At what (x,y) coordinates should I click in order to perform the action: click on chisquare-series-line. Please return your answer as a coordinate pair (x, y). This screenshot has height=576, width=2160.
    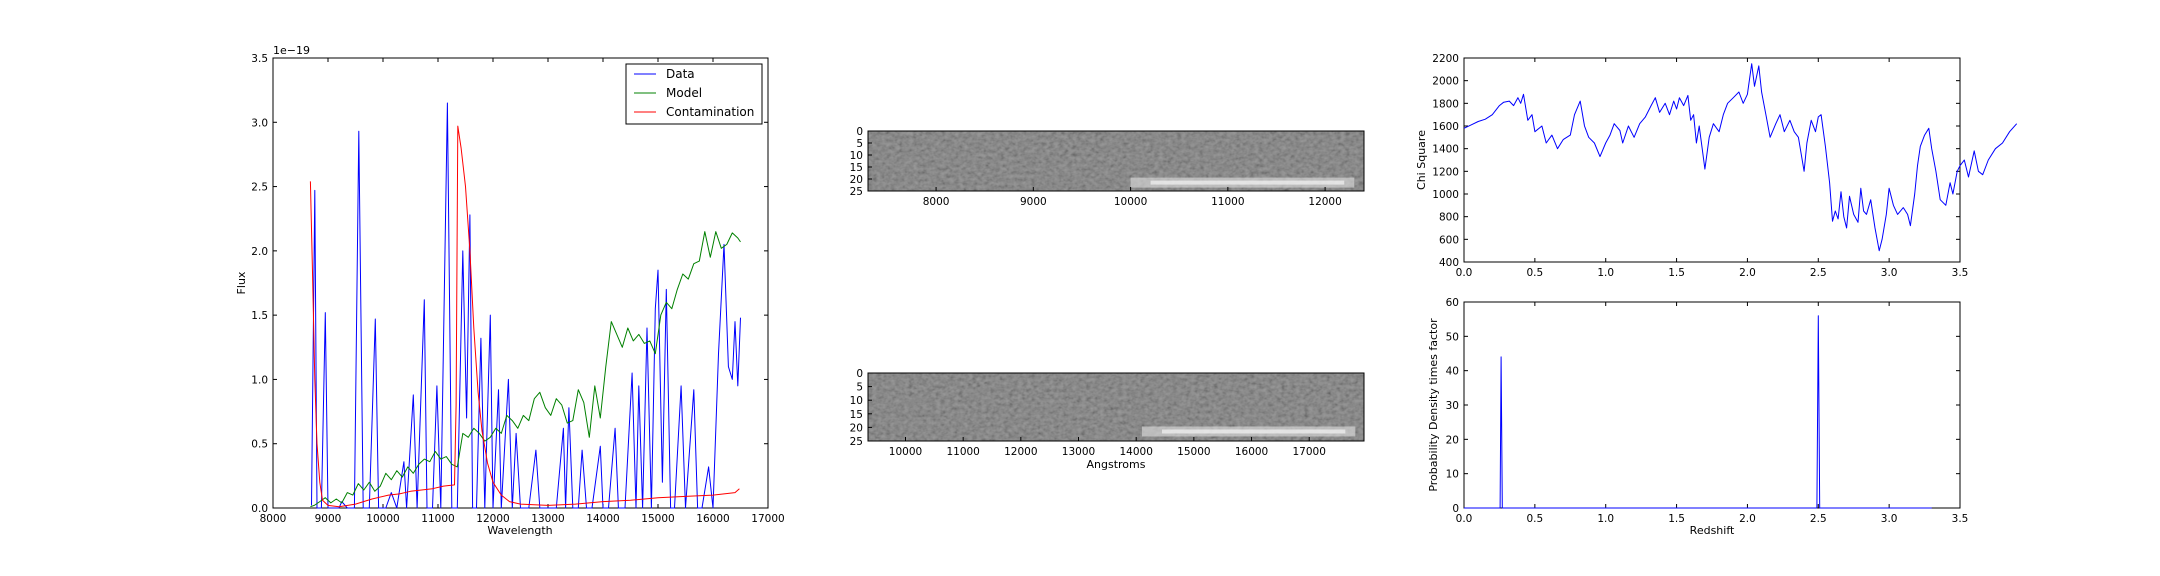
    Looking at the image, I should click on (1740, 157).